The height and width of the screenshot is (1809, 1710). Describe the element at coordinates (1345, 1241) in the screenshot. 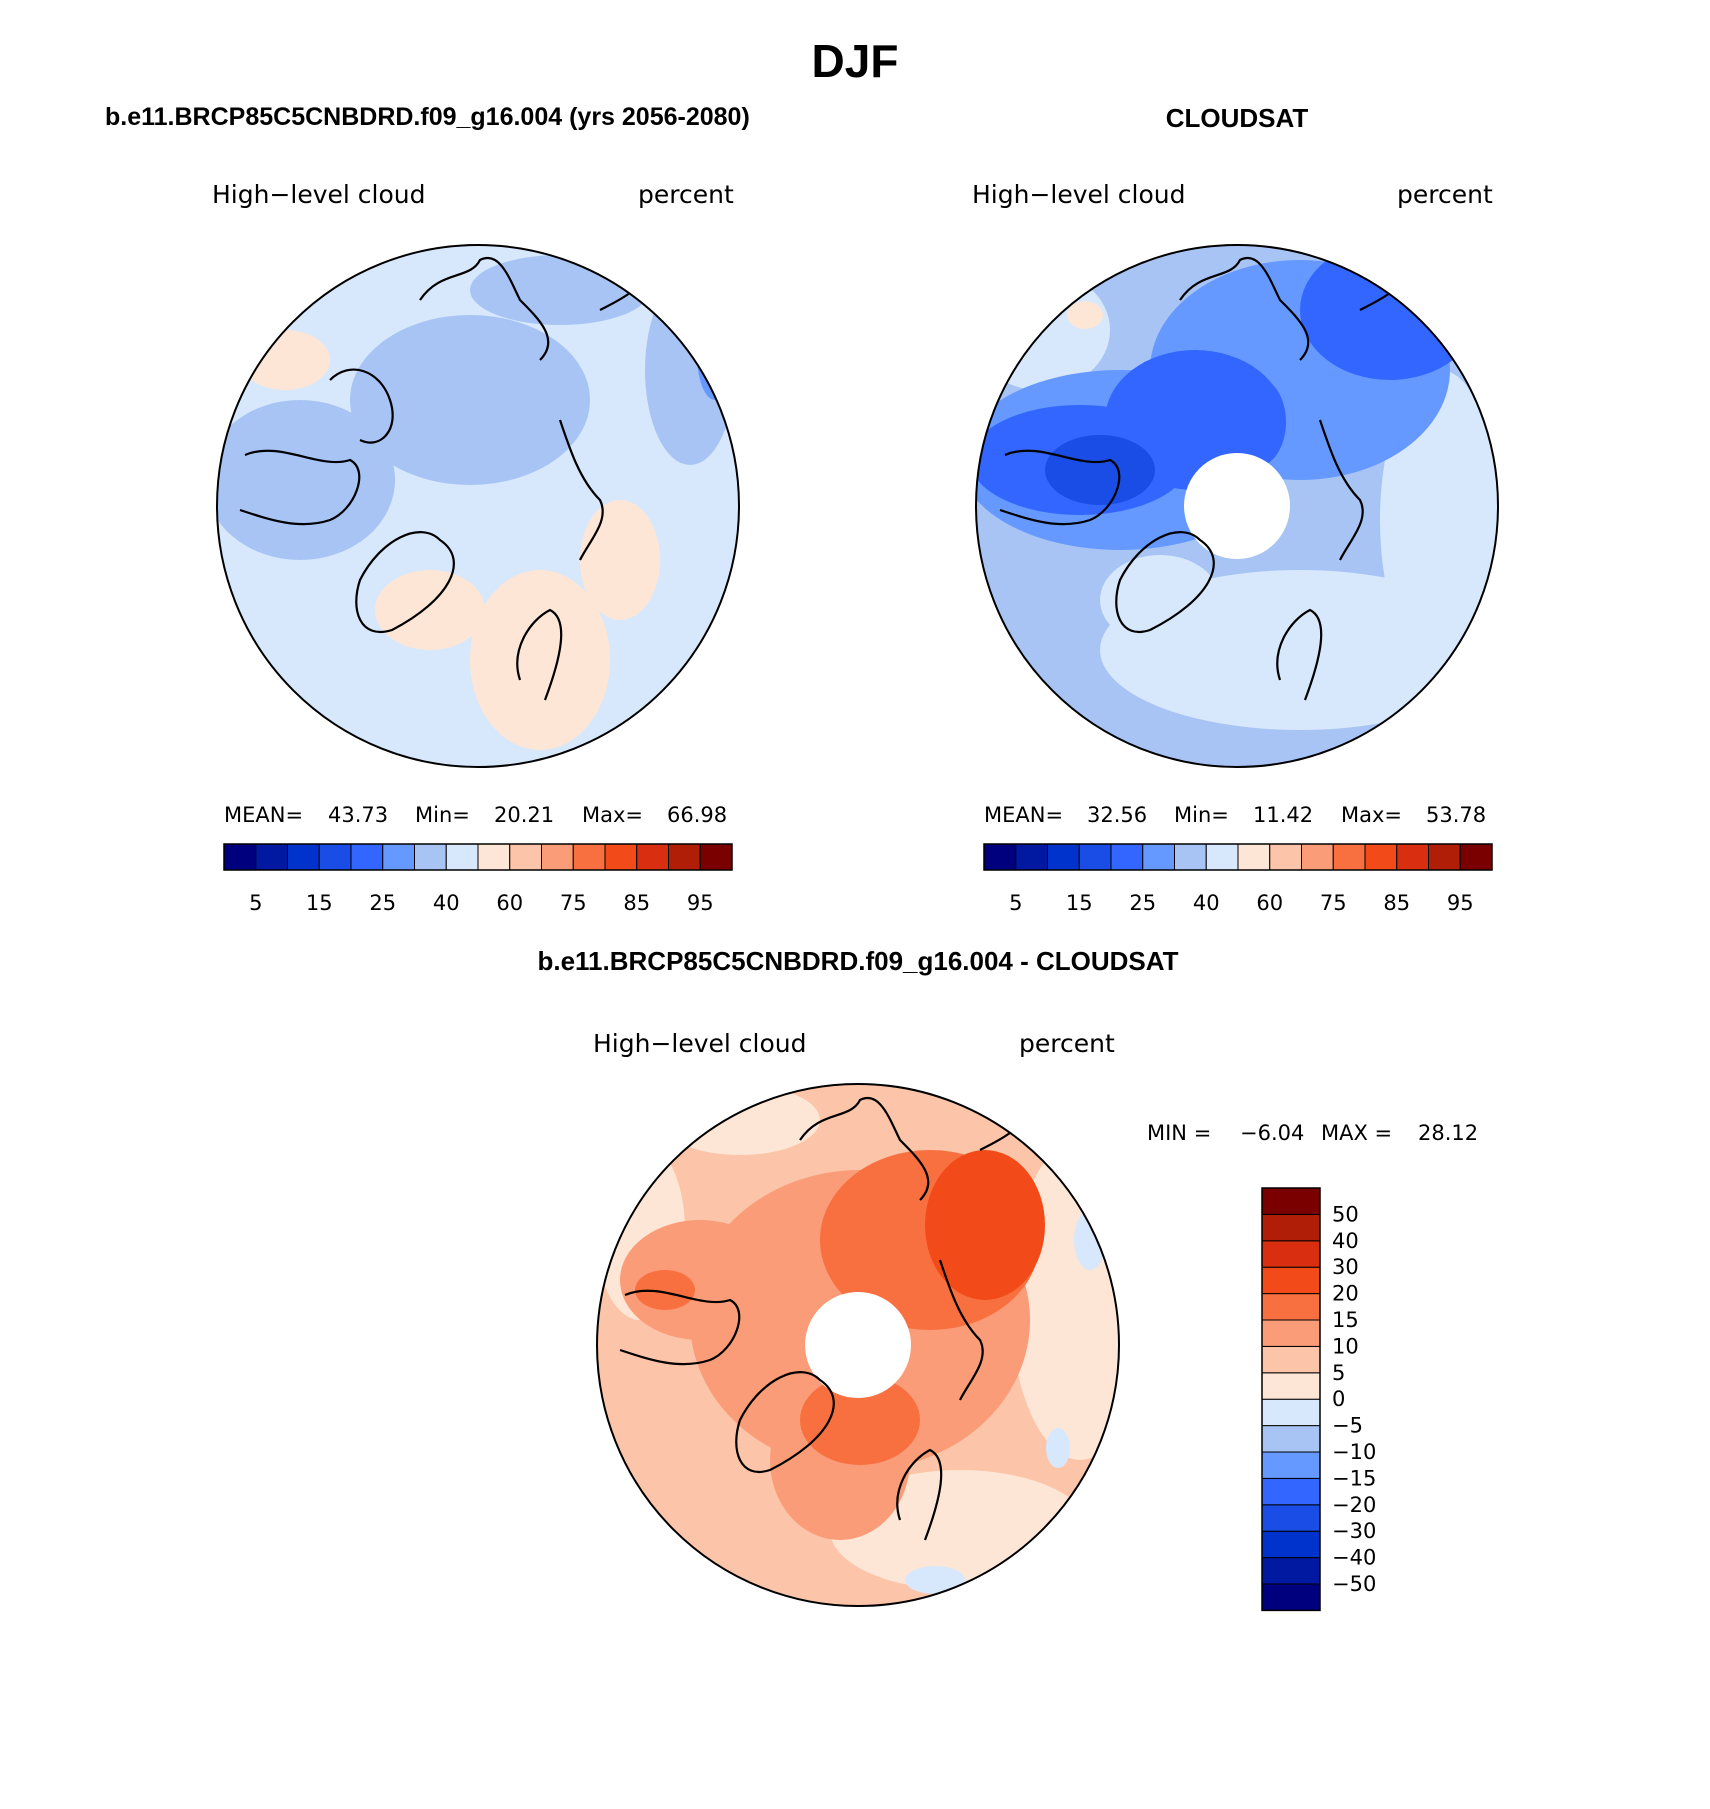

I see `panel-diff-colorbar-tick-label: 40` at that location.